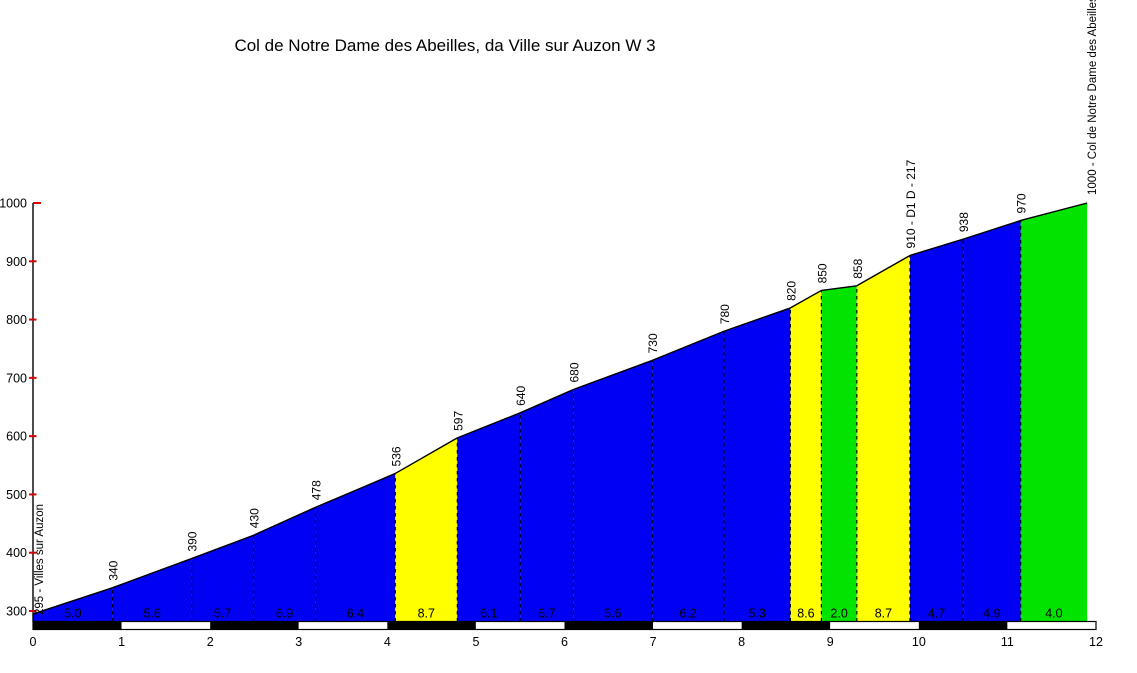 Image resolution: width=1137 pixels, height=673 pixels. I want to click on km-label: 11, so click(1007, 642).